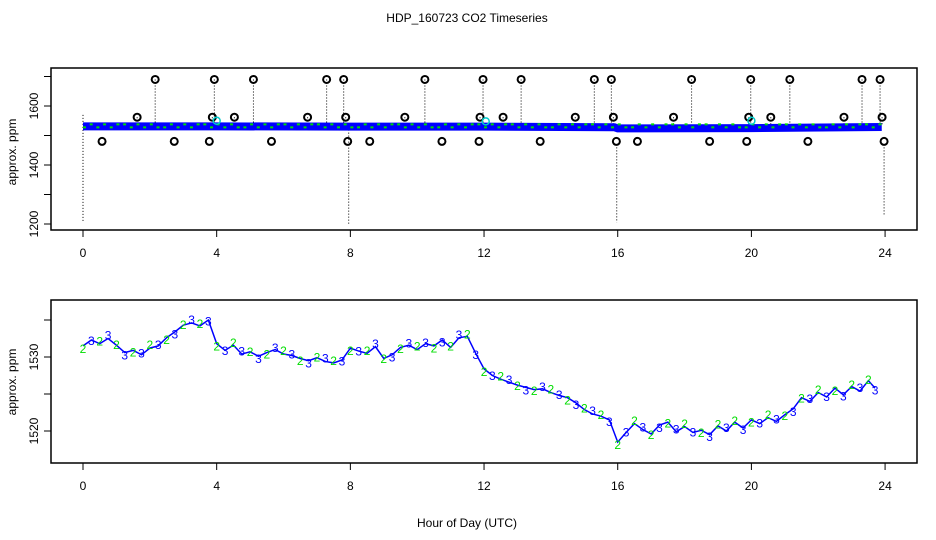  I want to click on bottom-x-tick-label: 16, so click(618, 486).